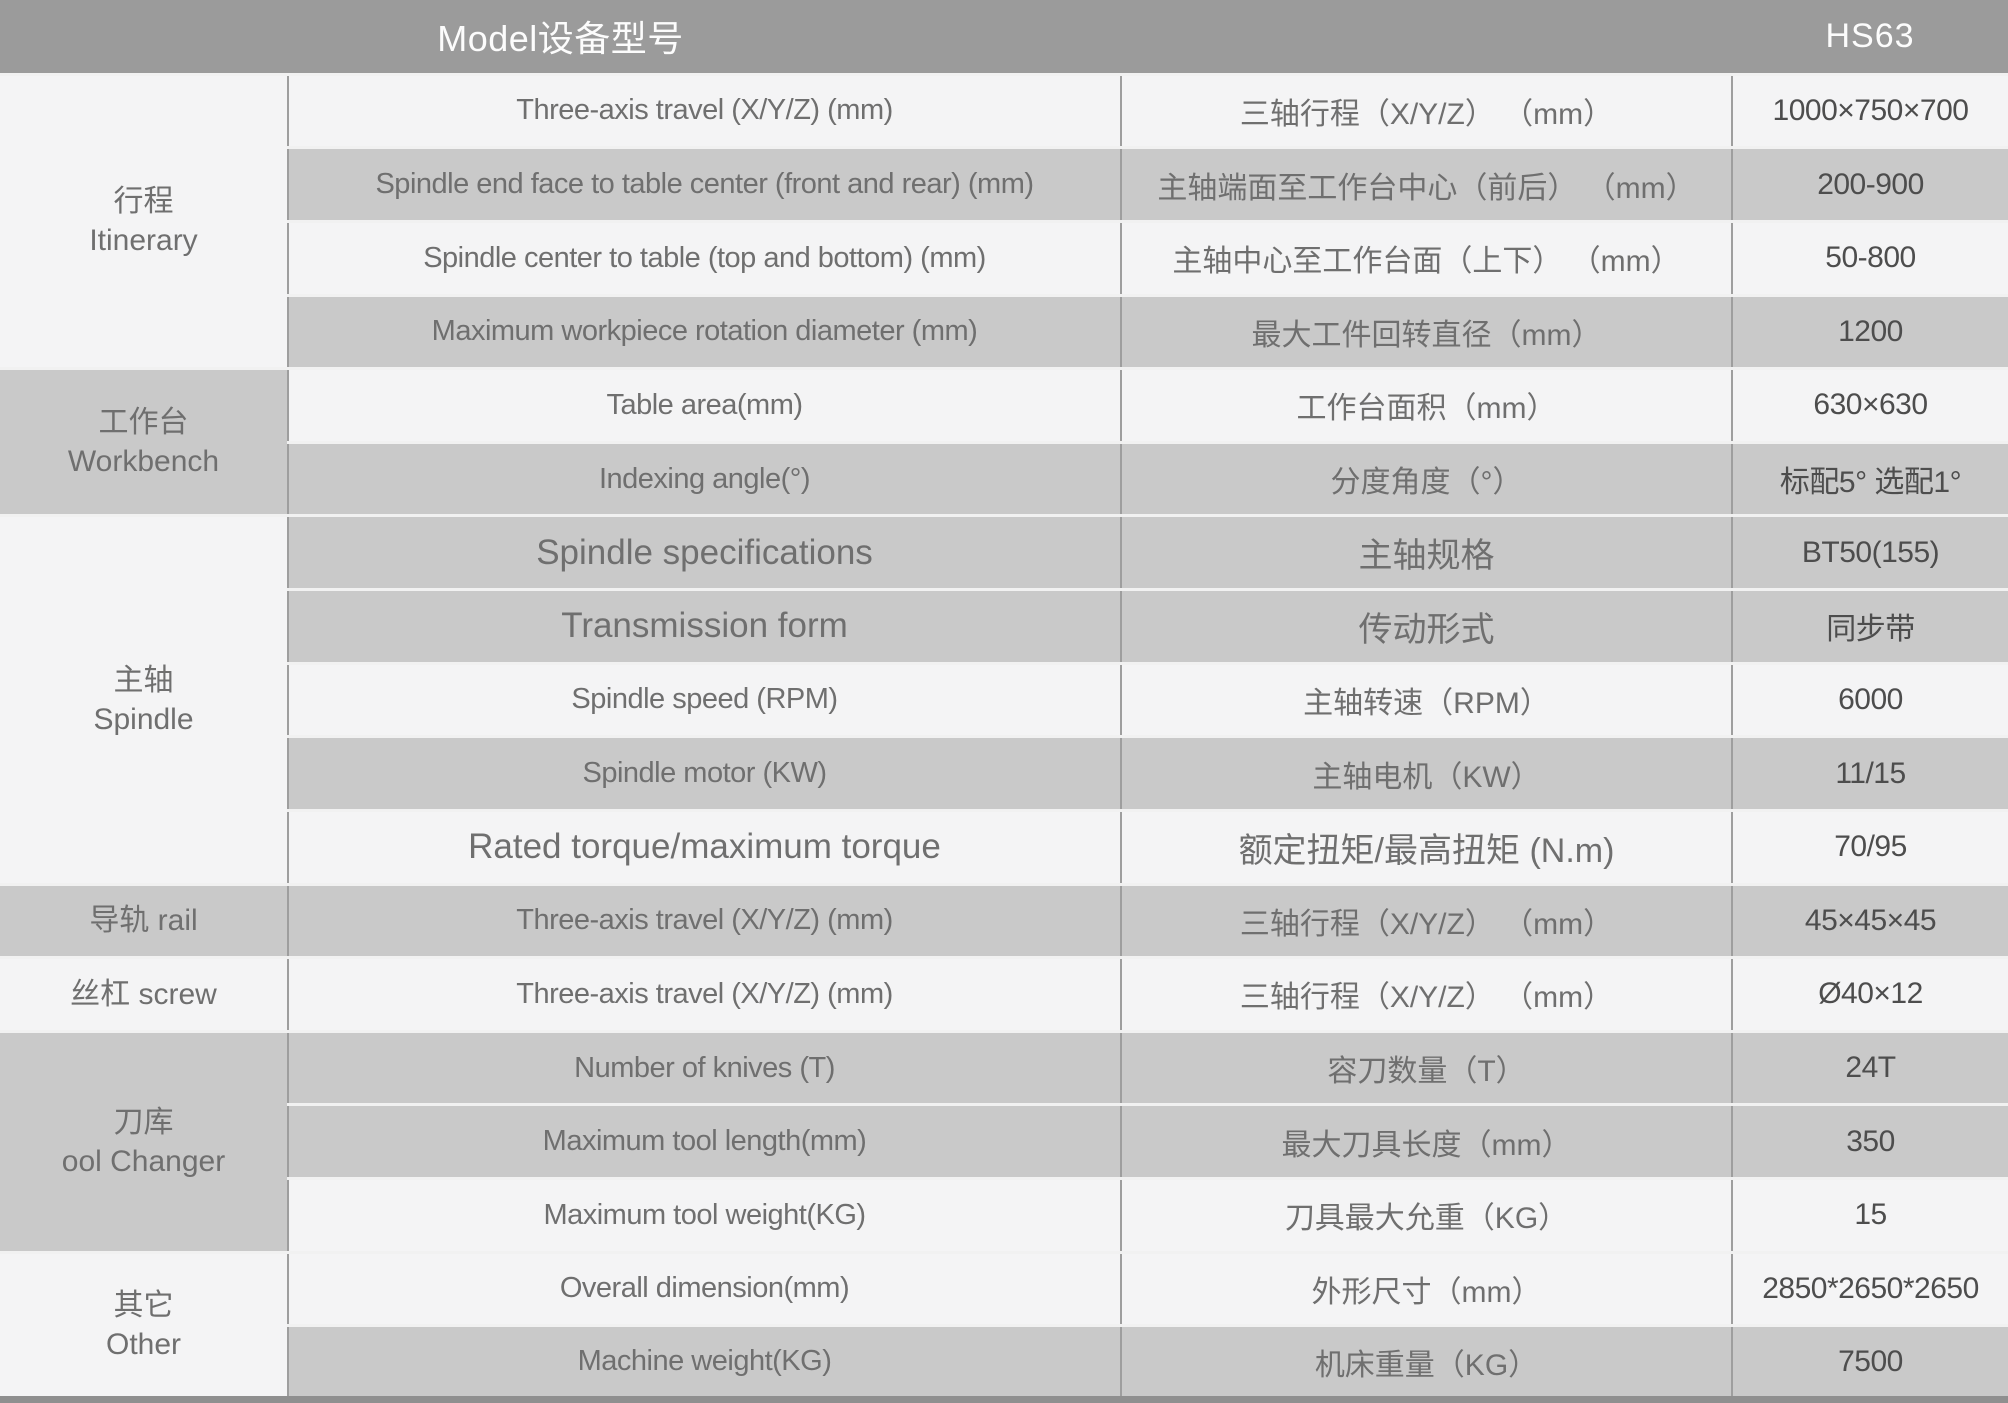 The height and width of the screenshot is (1403, 2008). What do you see at coordinates (704, 1067) in the screenshot?
I see `spec-name-en: Number of knives (T)` at bounding box center [704, 1067].